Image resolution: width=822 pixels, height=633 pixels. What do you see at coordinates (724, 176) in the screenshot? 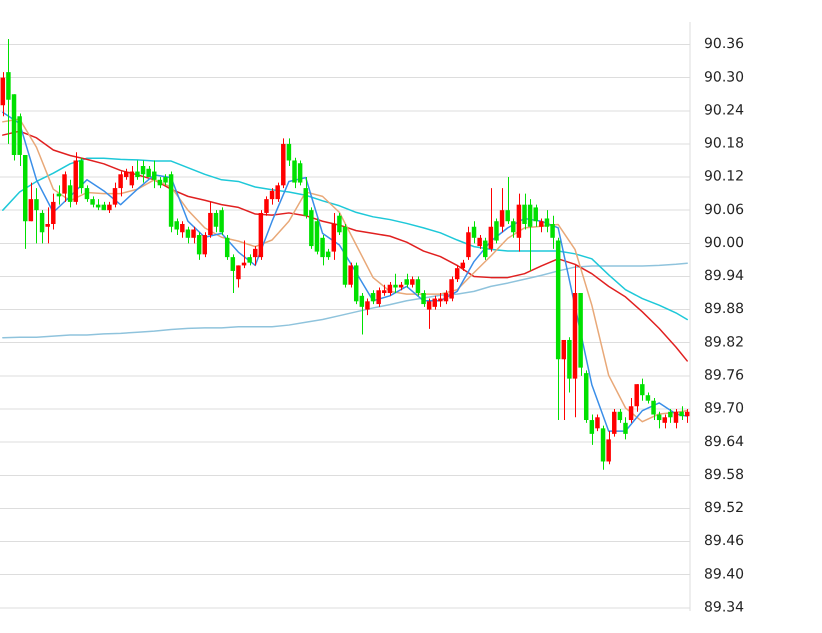
I see `y-tick-label: 90.12` at bounding box center [724, 176].